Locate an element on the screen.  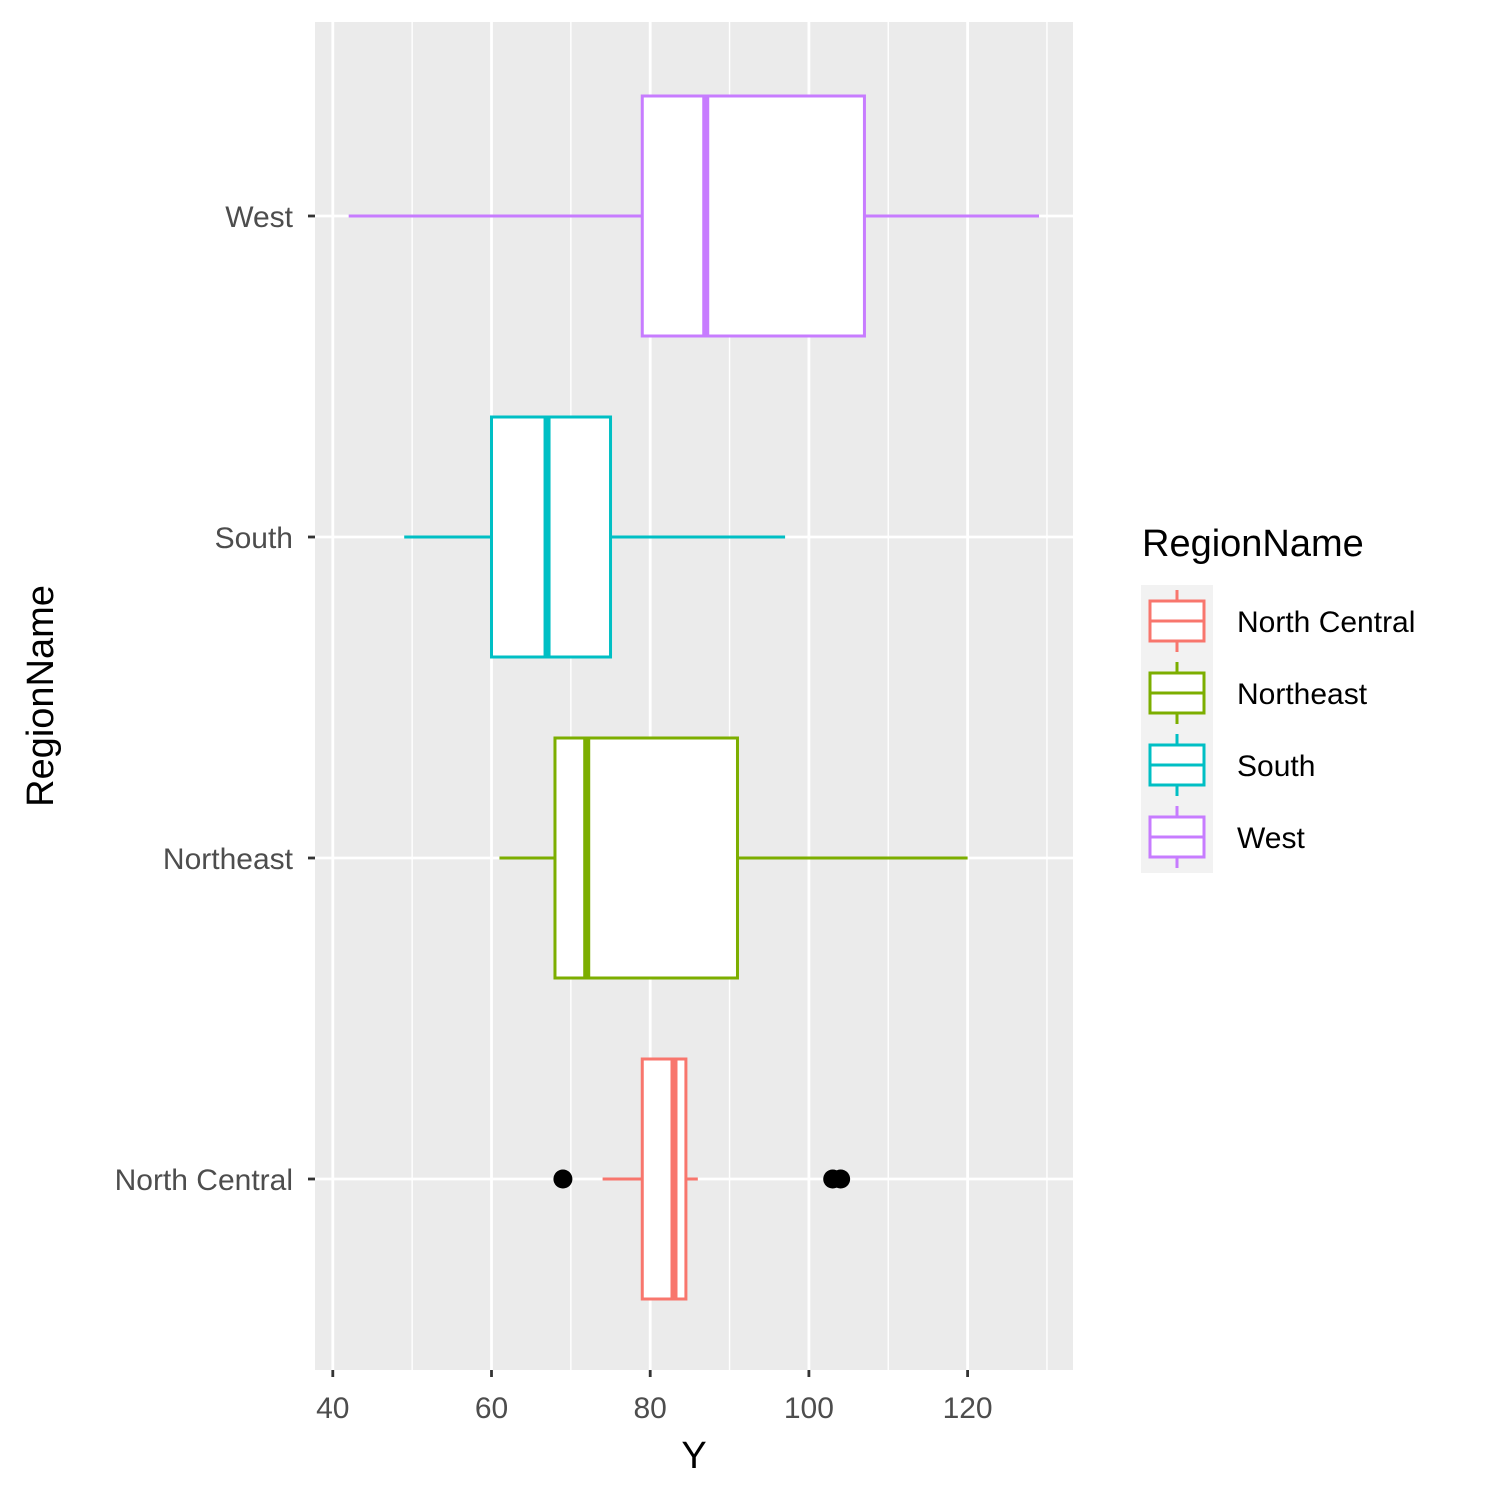
y-tick-label: South is located at coordinates (254, 538).